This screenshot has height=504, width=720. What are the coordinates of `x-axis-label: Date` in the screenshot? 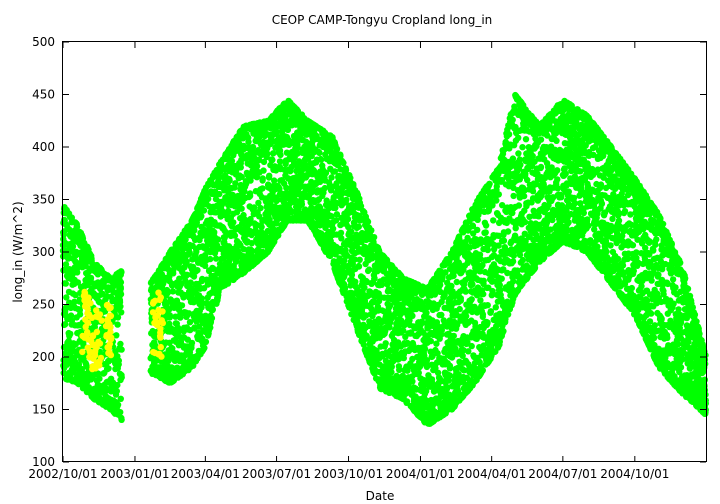 It's located at (380, 496).